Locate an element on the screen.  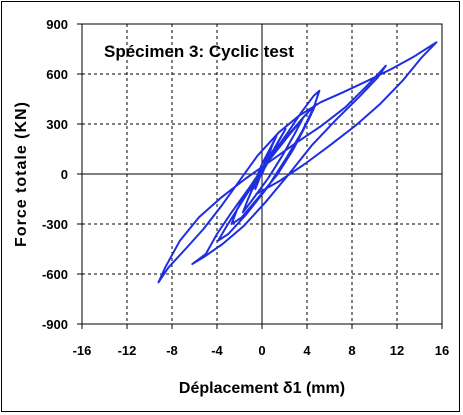
chart-title: Spécimen 3: Cyclic test is located at coordinates (199, 51).